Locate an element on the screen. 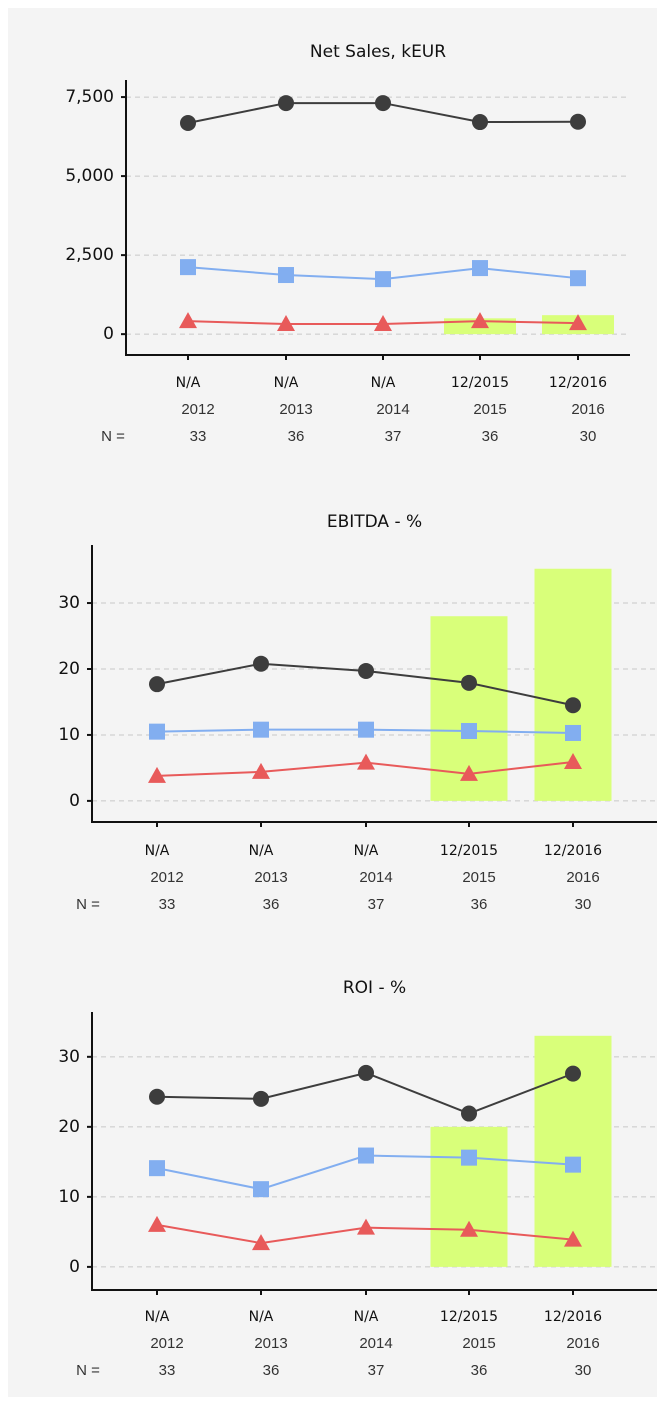 The image size is (665, 1405). chart-title: Net Sales, kEUR is located at coordinates (378, 52).